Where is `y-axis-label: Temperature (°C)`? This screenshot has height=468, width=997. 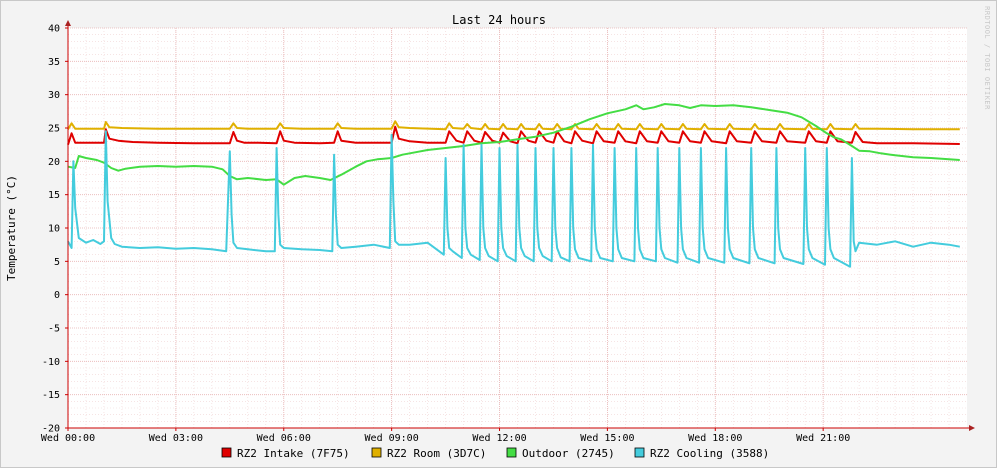
y-axis-label: Temperature (°C) is located at coordinates (11, 228).